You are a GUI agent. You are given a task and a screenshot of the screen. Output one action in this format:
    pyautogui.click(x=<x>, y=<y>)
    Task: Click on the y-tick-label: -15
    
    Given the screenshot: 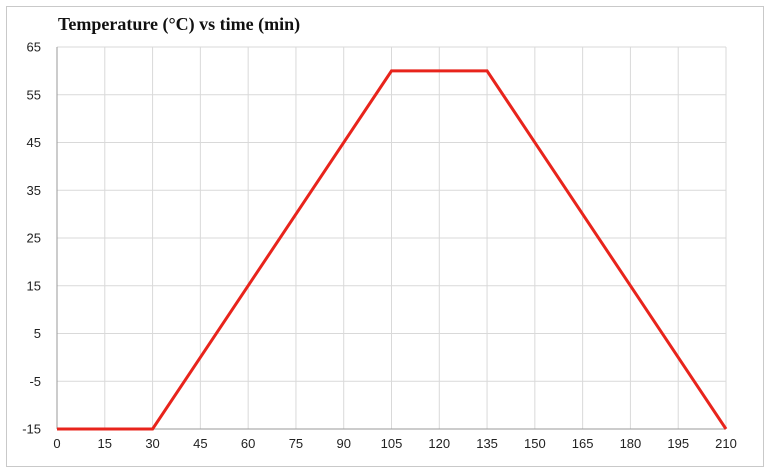 What is the action you would take?
    pyautogui.click(x=31, y=429)
    